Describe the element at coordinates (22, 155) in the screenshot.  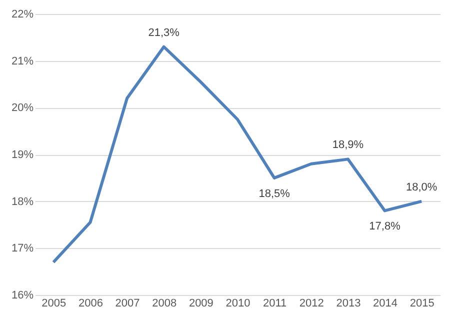
I see `y-tick-label: 19%` at that location.